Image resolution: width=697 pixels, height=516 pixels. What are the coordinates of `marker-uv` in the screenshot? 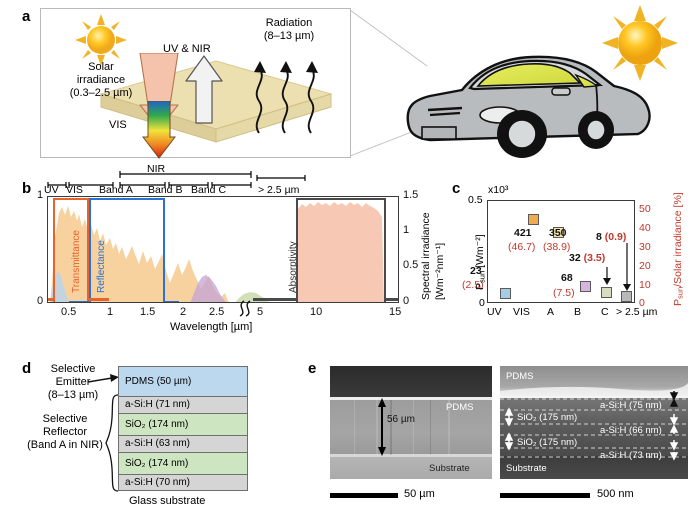 It's located at (505, 293).